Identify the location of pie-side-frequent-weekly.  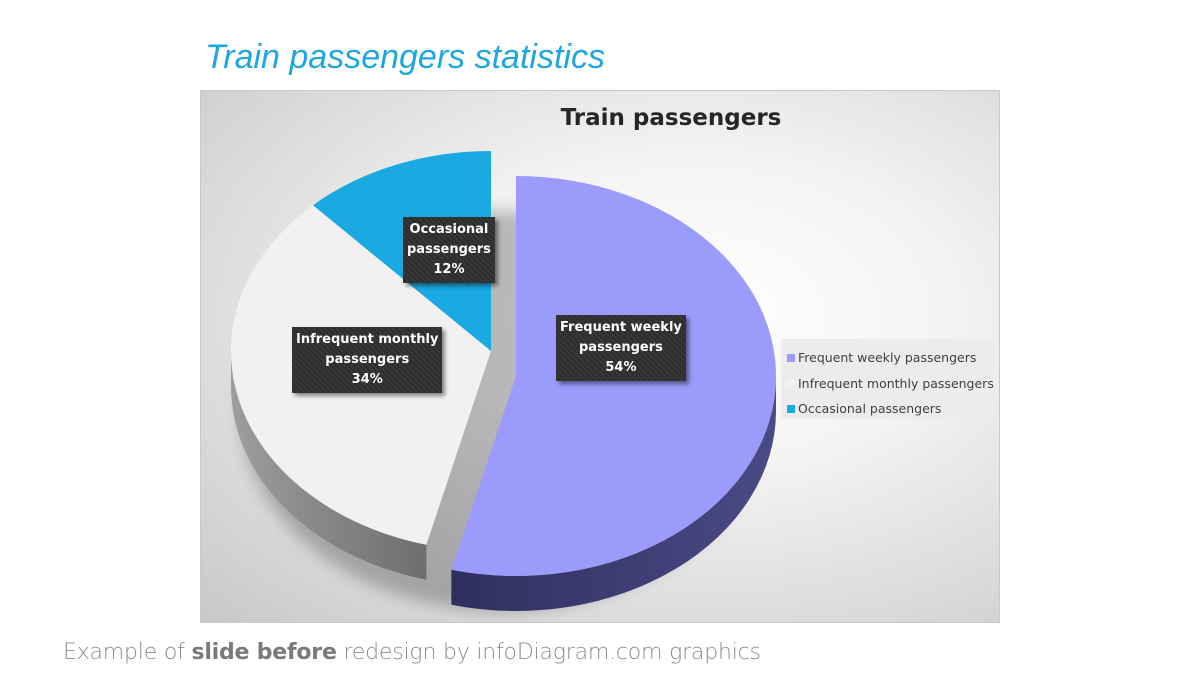
(613, 493).